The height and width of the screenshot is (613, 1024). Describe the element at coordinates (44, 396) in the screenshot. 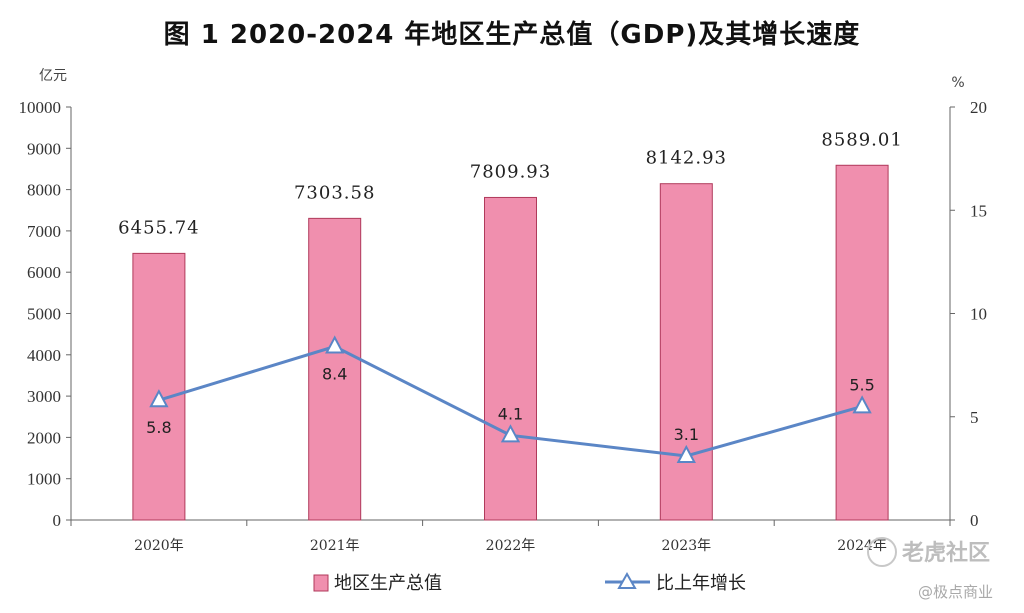

I see `y-left-tick-label: 3000` at that location.